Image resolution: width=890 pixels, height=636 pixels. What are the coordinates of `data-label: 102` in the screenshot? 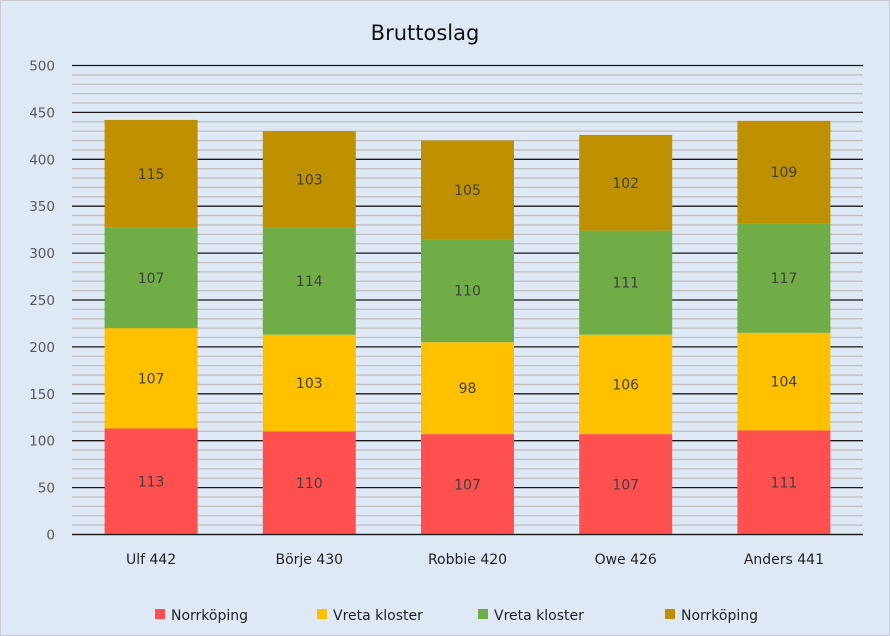 It's located at (625, 184).